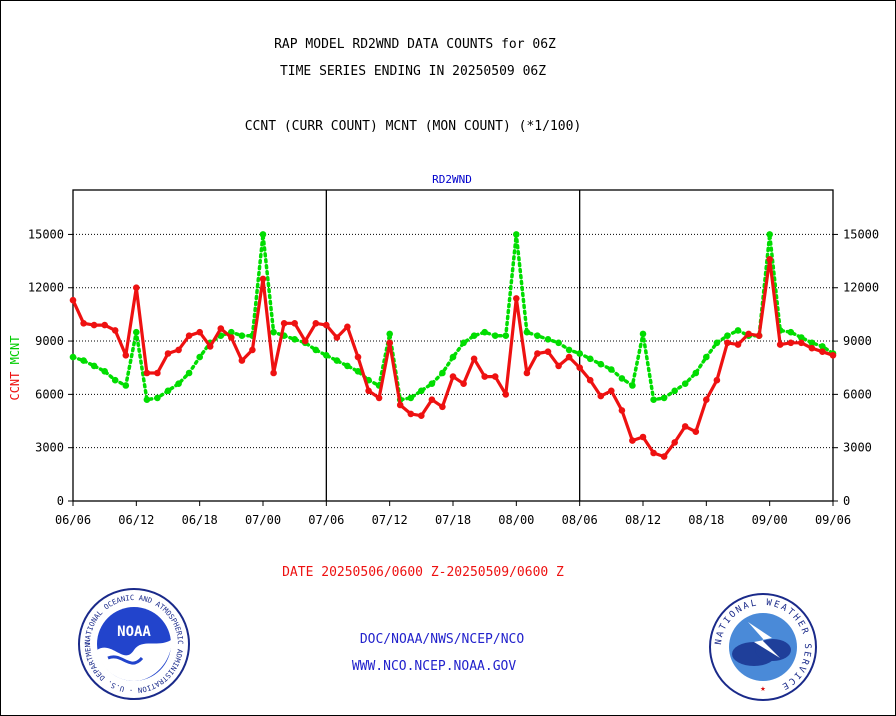 The width and height of the screenshot is (896, 716). What do you see at coordinates (263, 520) in the screenshot?
I see `x-tick-label: 07/00` at bounding box center [263, 520].